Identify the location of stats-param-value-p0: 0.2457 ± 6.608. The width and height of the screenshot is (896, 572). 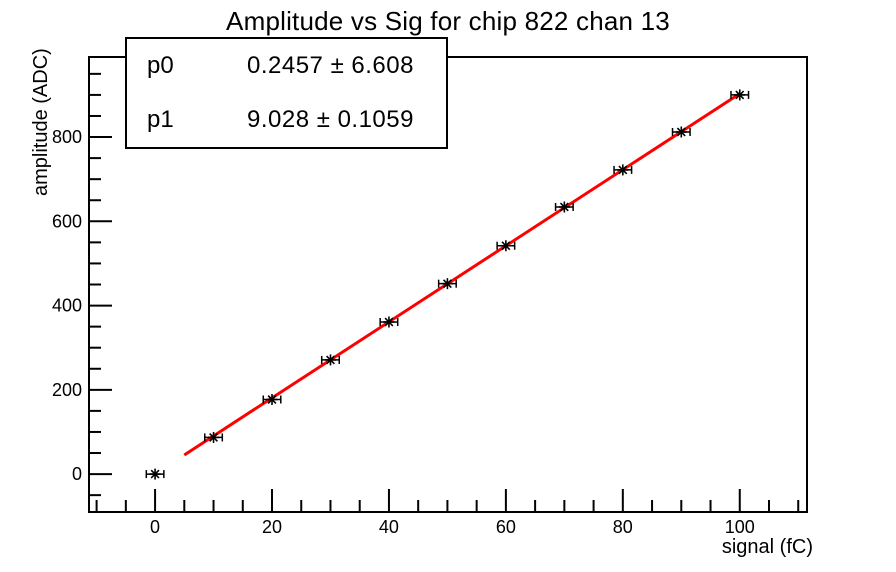
(330, 65).